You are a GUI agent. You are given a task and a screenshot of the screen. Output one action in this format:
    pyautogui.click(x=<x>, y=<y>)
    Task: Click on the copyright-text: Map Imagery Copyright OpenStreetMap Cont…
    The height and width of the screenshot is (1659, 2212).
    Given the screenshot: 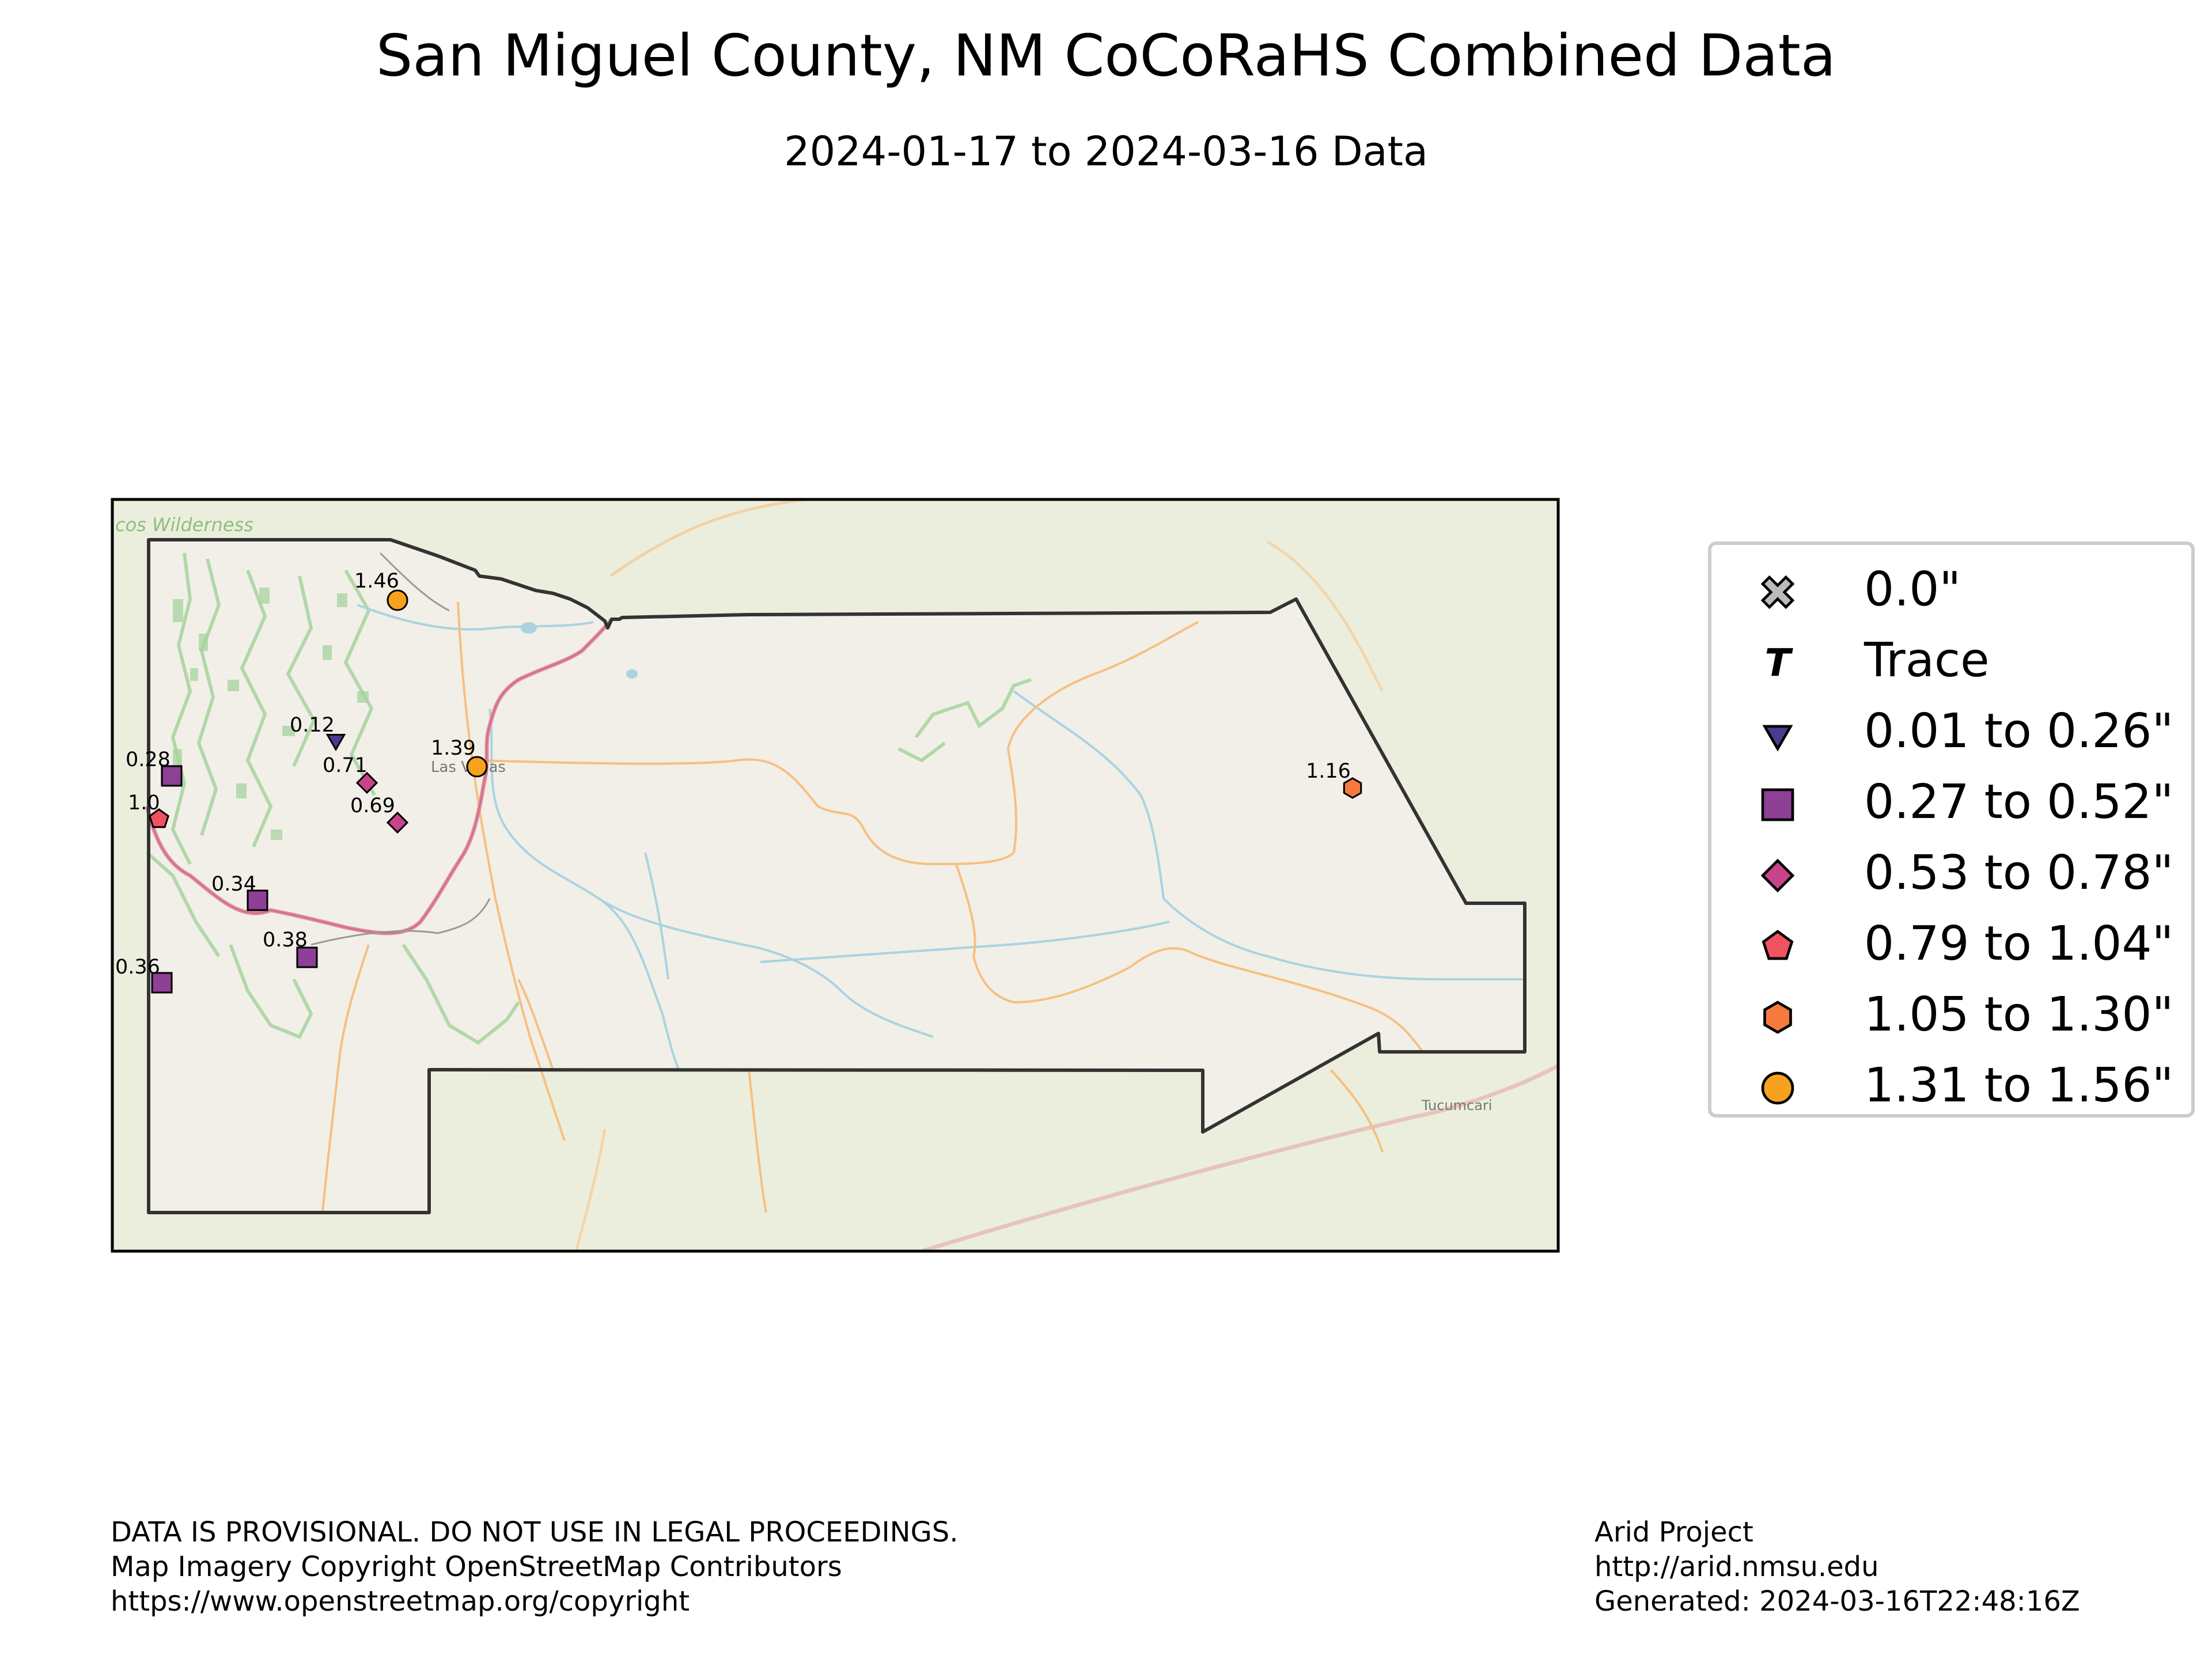 What is the action you would take?
    pyautogui.click(x=476, y=1567)
    